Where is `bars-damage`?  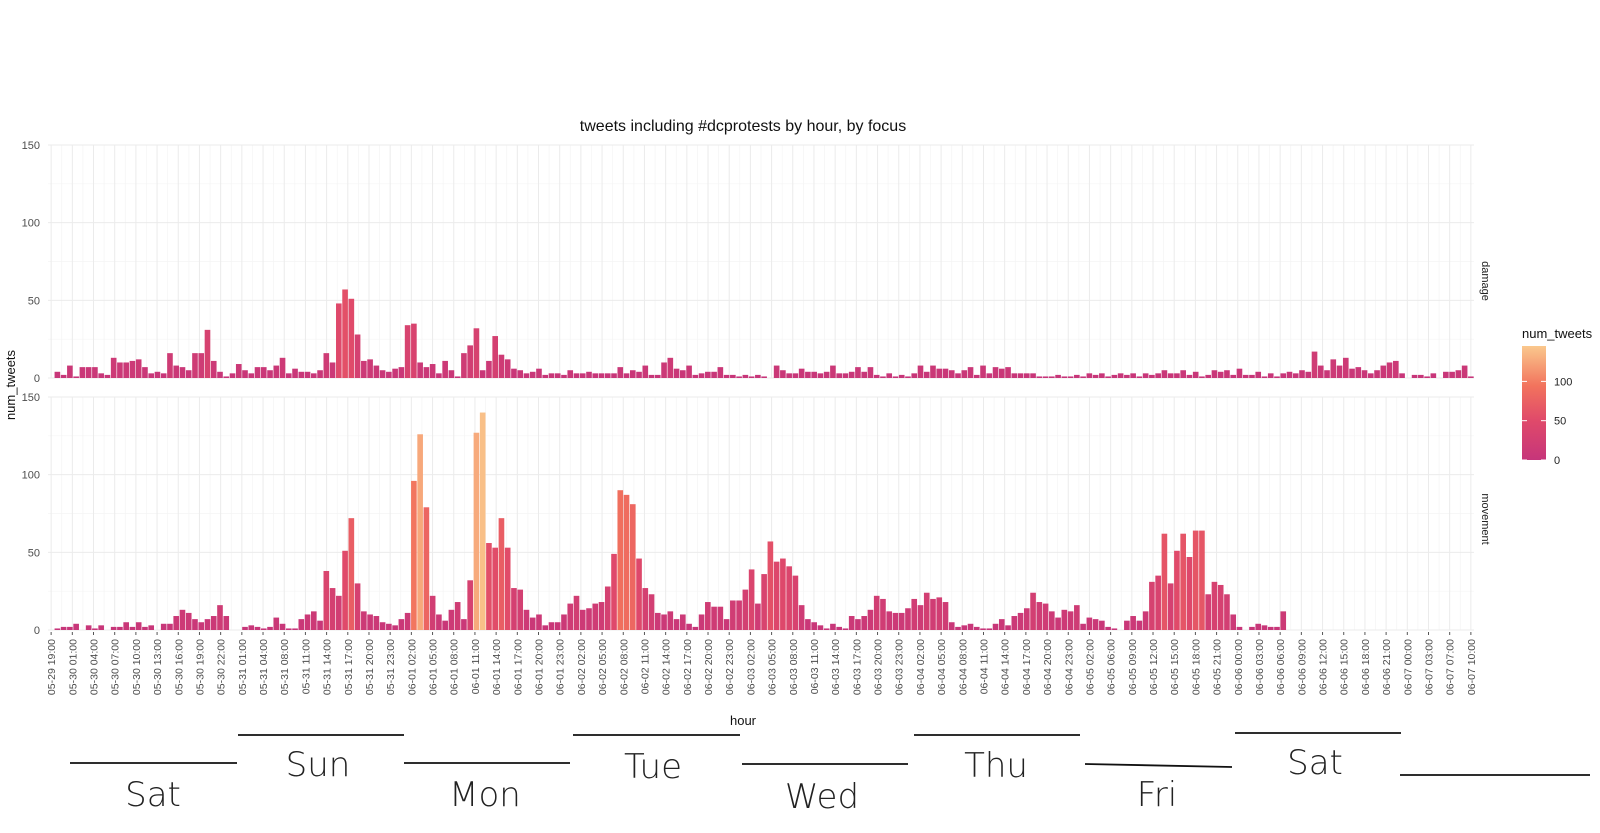
bars-damage is located at coordinates (764, 333).